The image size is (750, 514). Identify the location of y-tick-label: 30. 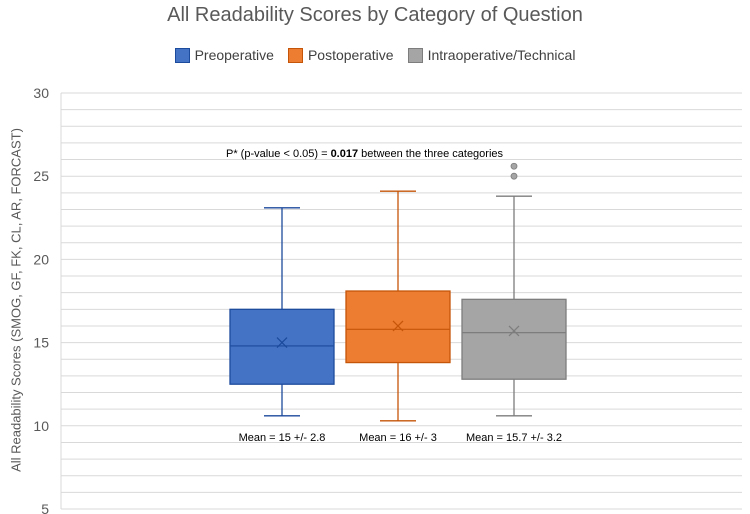
(41, 93).